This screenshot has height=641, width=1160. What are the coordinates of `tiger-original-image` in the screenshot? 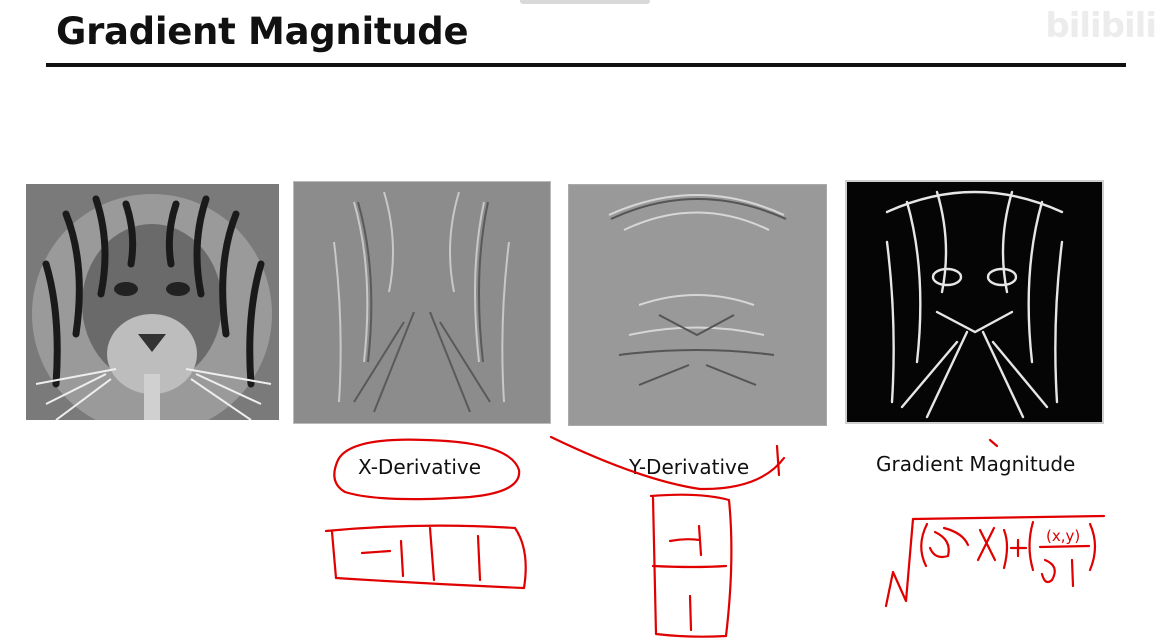 It's located at (152, 302).